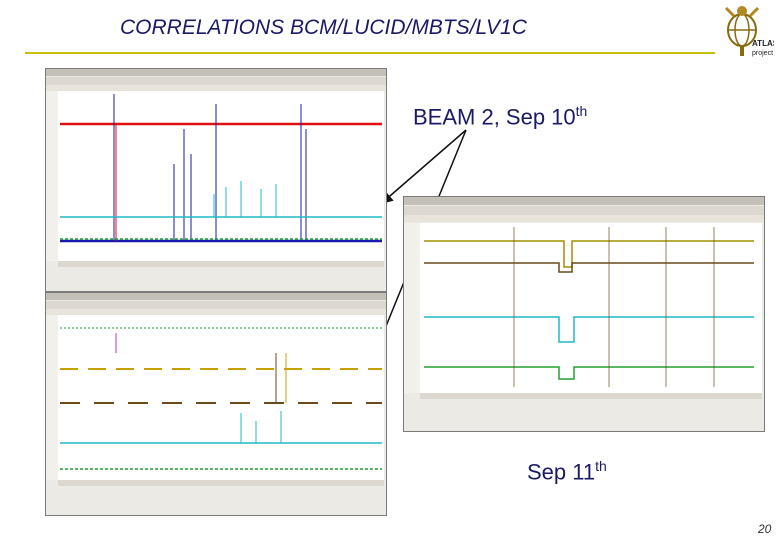 The image size is (780, 540). Describe the element at coordinates (763, 43) in the screenshot. I see `logo-text-atlas: ATLAS` at that location.